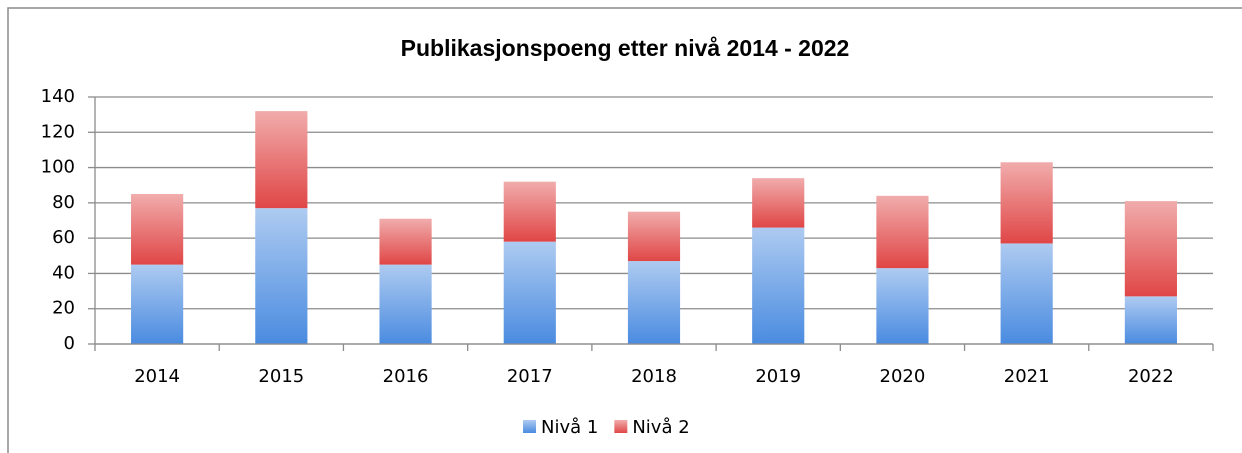 Image resolution: width=1242 pixels, height=453 pixels. I want to click on y-tick-label: 140, so click(58, 96).